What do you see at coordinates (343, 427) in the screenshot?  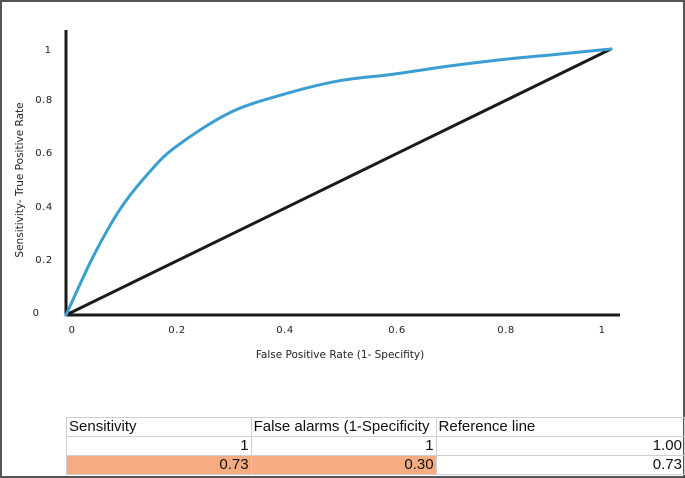 I see `header-false-alarms: False alarms (1-Specificity` at bounding box center [343, 427].